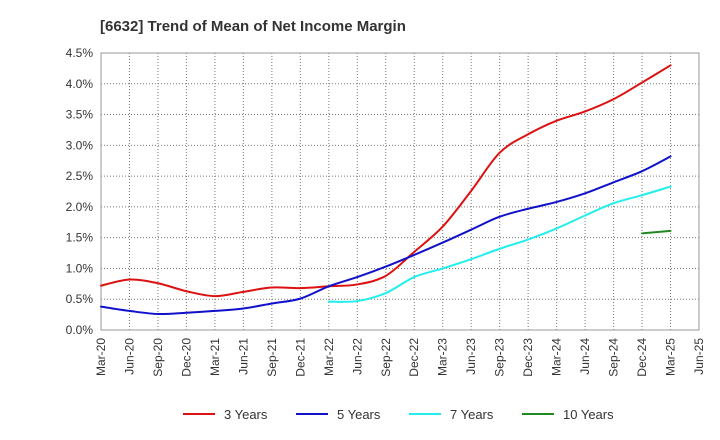 Image resolution: width=720 pixels, height=440 pixels. I want to click on legend-label-1: 5 Years, so click(359, 414).